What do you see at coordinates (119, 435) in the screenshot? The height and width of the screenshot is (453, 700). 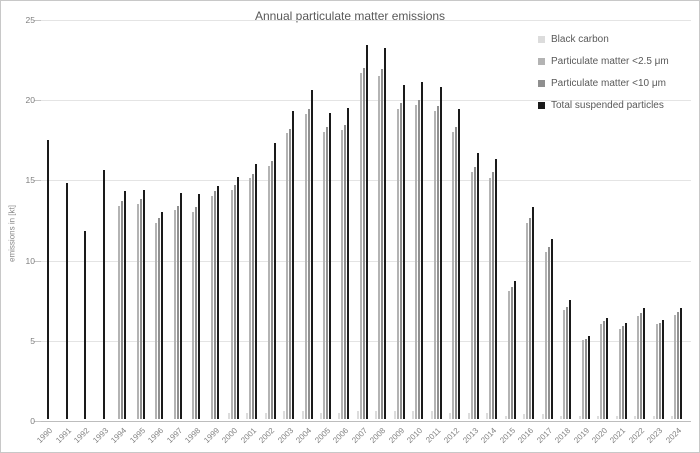 I see `x-tick-label: 1994` at bounding box center [119, 435].